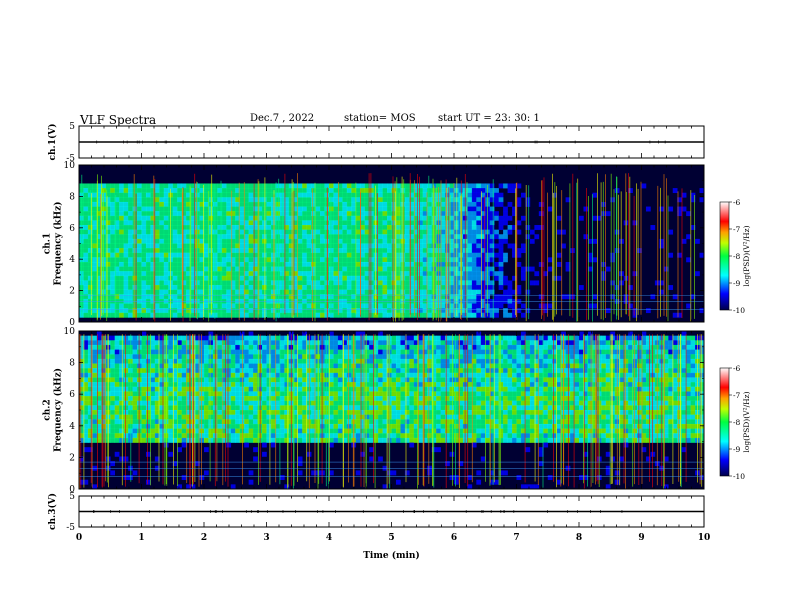 Image resolution: width=792 pixels, height=612 pixels. What do you see at coordinates (118, 120) in the screenshot?
I see `plot-title: VLF Spectra` at bounding box center [118, 120].